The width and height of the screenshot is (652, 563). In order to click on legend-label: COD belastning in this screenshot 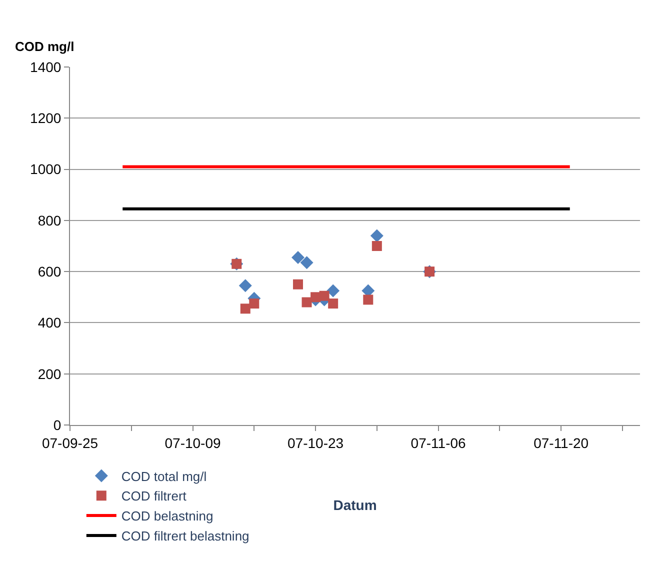, I will do `click(167, 516)`.